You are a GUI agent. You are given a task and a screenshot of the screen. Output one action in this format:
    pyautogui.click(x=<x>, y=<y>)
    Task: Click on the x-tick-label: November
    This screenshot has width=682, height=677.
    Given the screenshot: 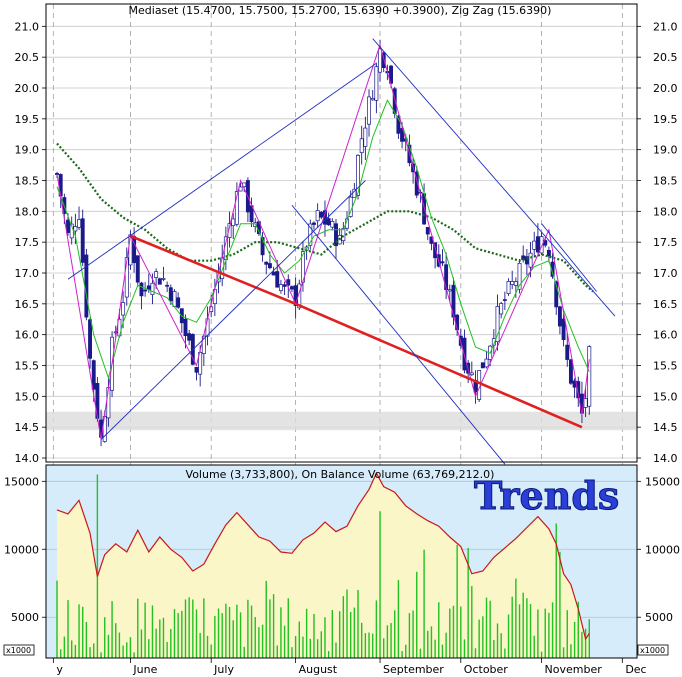 What is the action you would take?
    pyautogui.click(x=574, y=669)
    